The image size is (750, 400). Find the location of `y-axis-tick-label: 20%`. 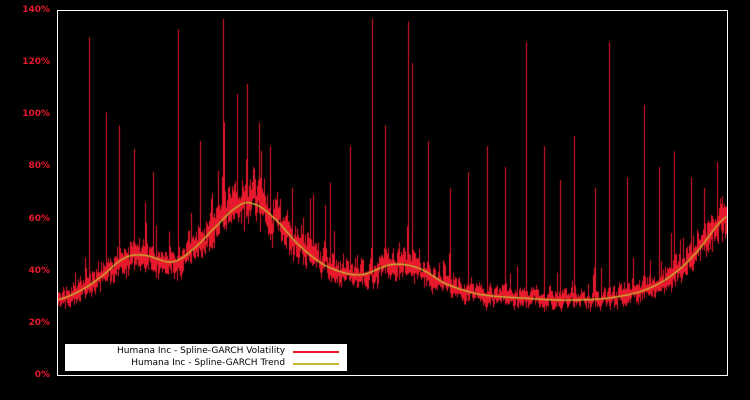

y-axis-tick-label: 20% is located at coordinates (39, 322).